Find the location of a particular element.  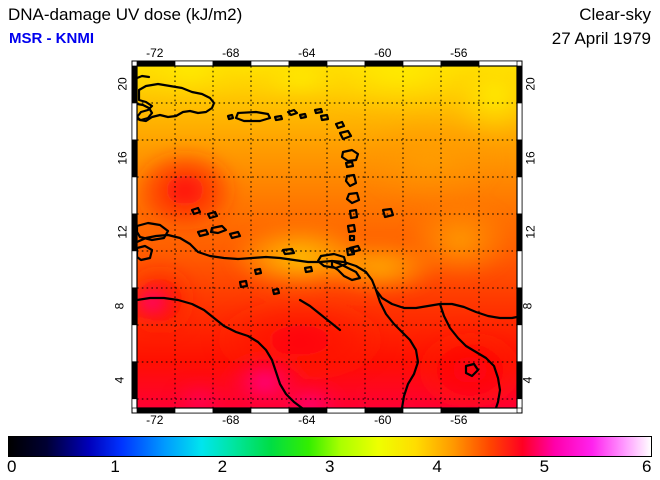

y-tick-right-20: 20 is located at coordinates (530, 84).